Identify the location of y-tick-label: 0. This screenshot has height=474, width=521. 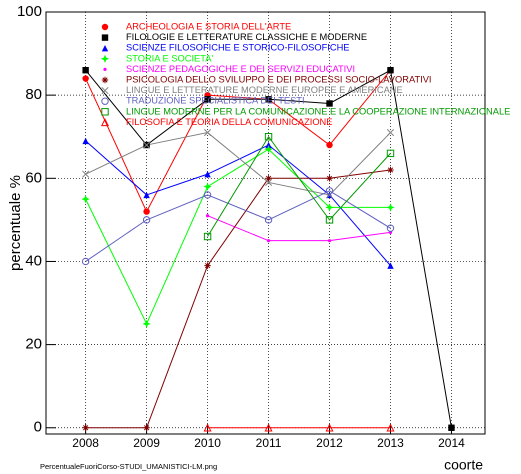
(38, 427).